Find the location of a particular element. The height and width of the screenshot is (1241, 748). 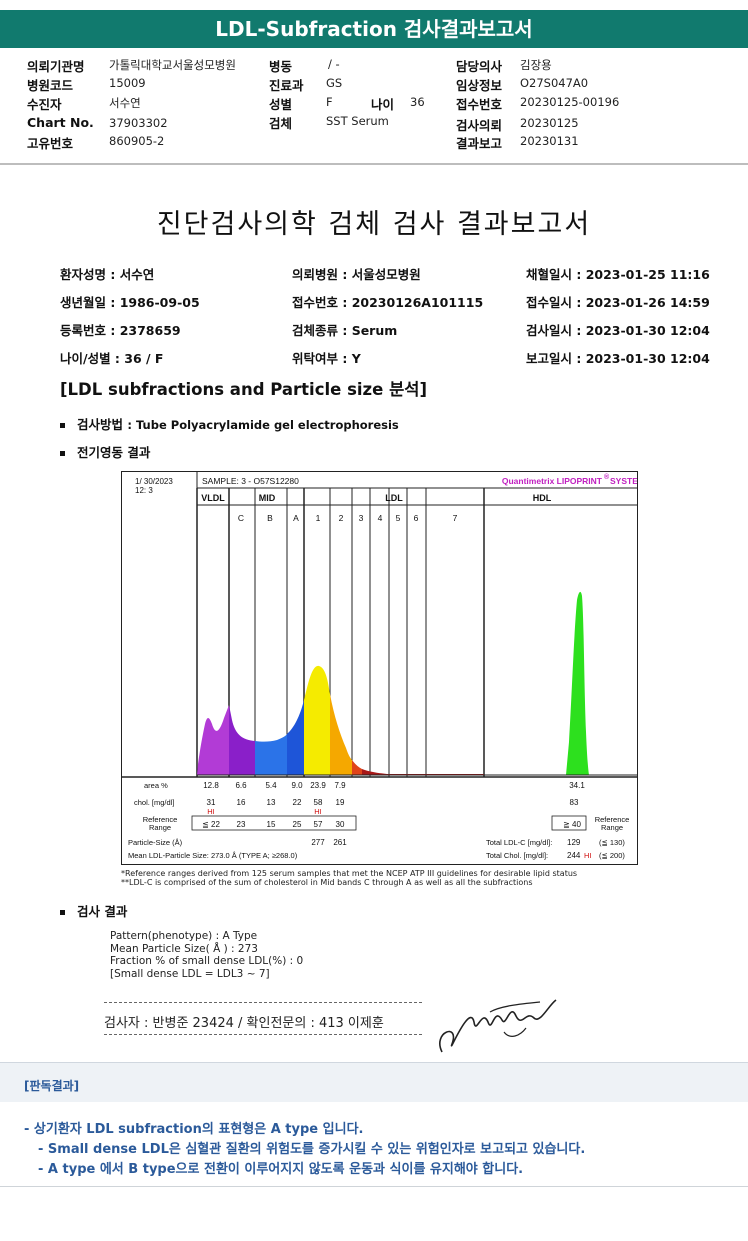

band-label: 7 is located at coordinates (455, 518).